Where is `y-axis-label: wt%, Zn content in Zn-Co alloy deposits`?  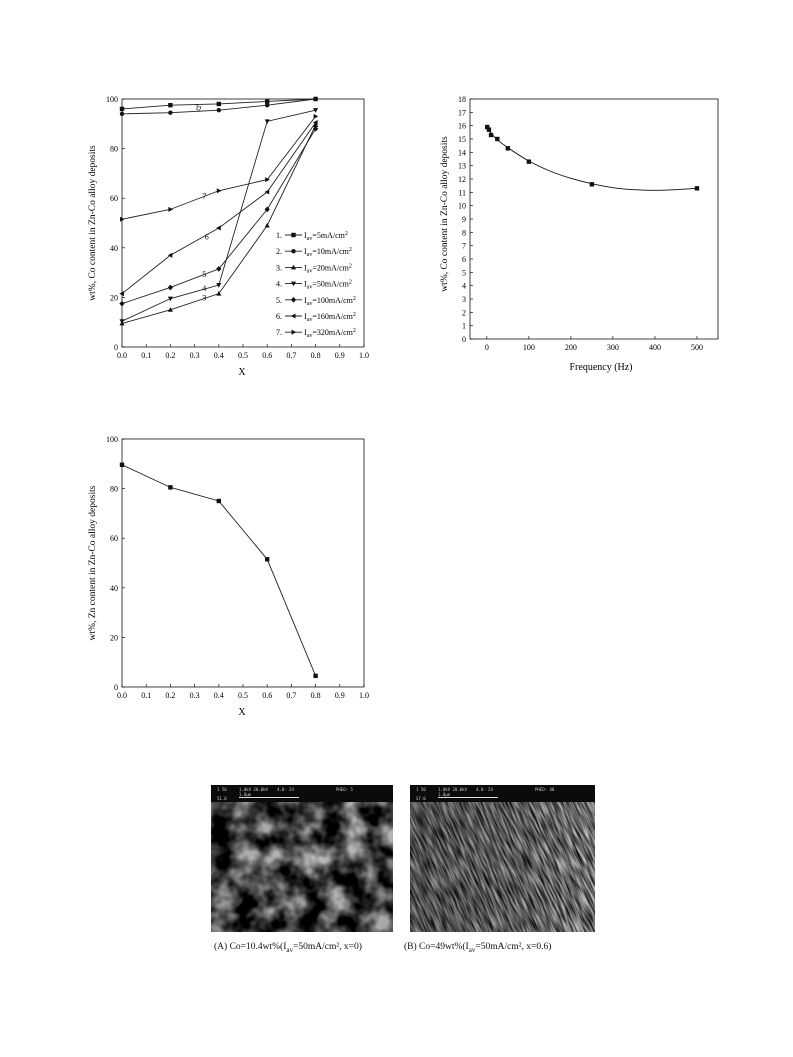 y-axis-label: wt%, Zn content in Zn-Co alloy deposits is located at coordinates (93, 562).